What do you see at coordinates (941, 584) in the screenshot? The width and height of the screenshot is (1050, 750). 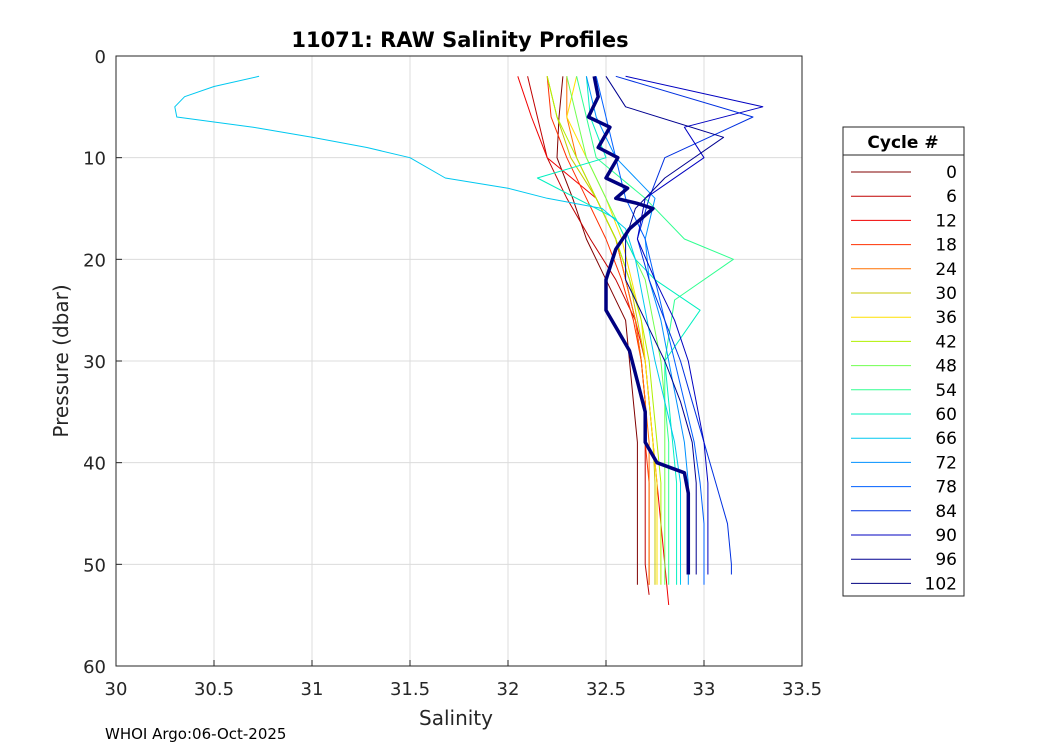 I see `legend-label-102: 102` at bounding box center [941, 584].